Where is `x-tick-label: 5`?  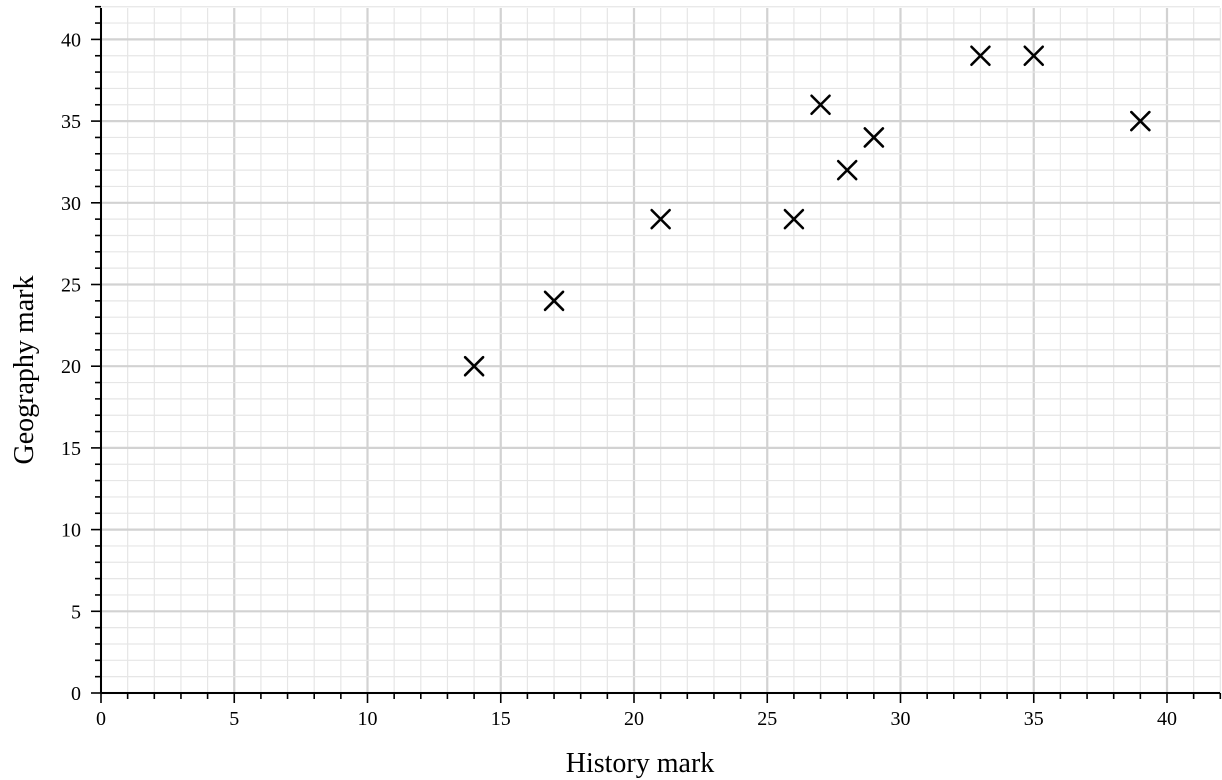
x-tick-label: 5 is located at coordinates (234, 719).